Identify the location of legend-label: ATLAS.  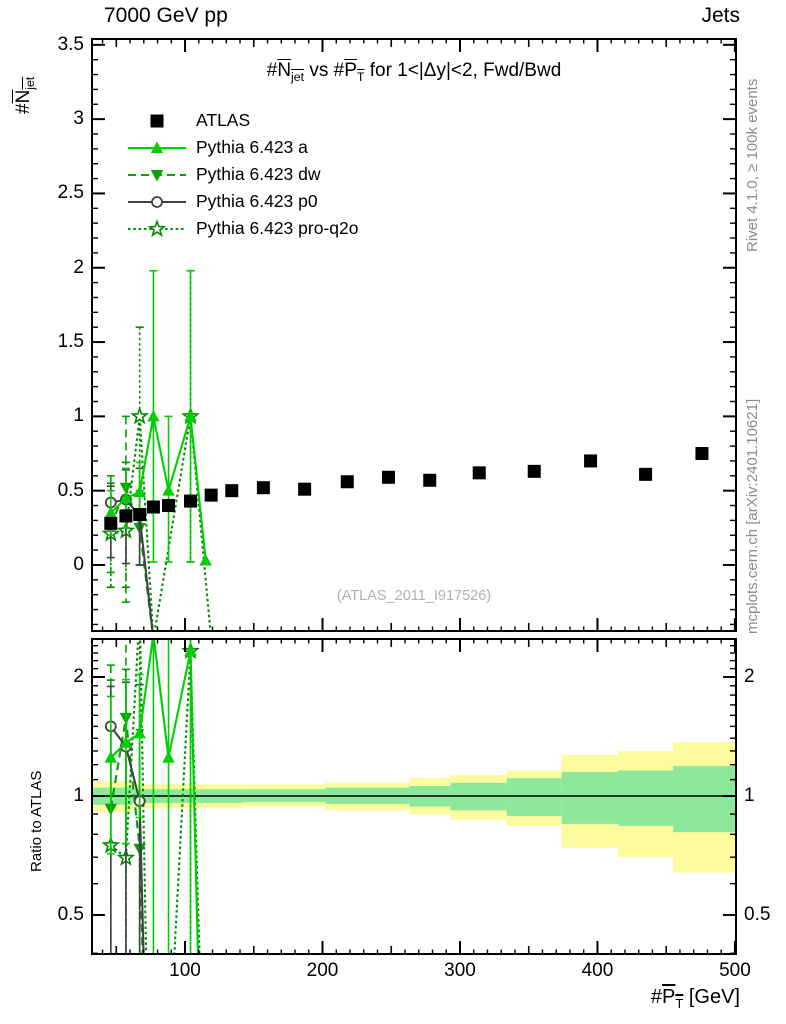
(223, 120).